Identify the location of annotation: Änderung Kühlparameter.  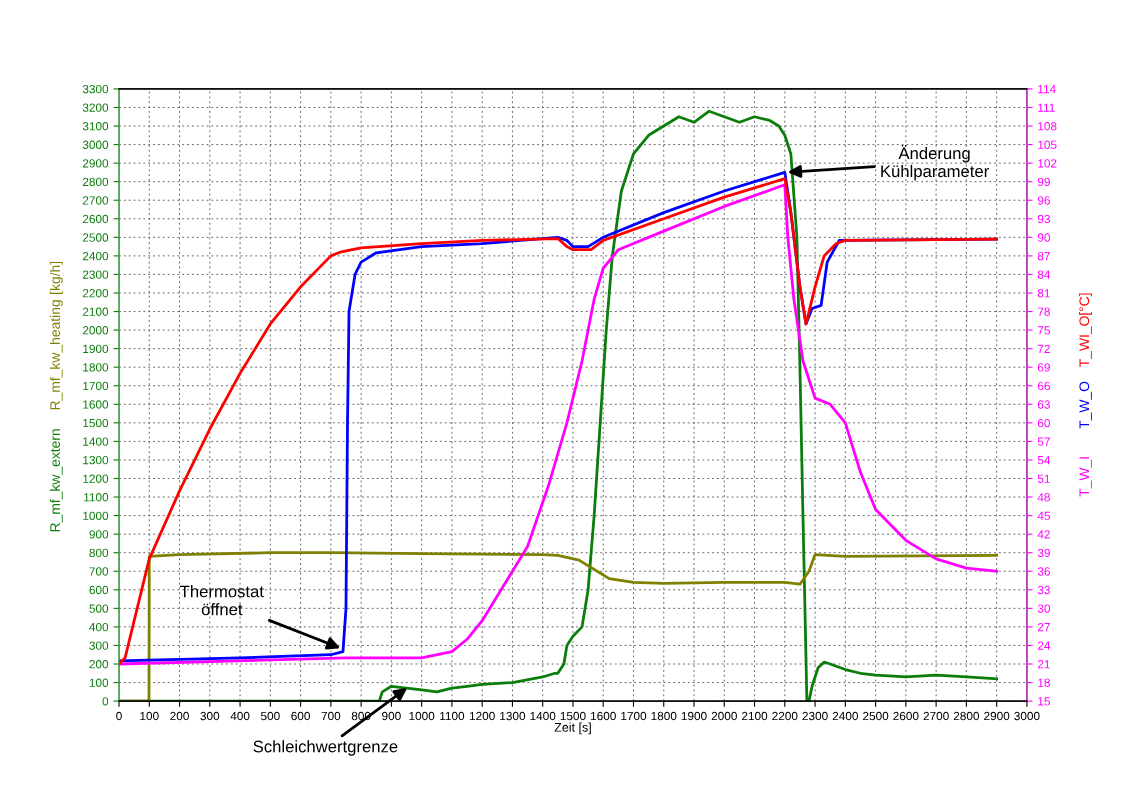
(935, 163).